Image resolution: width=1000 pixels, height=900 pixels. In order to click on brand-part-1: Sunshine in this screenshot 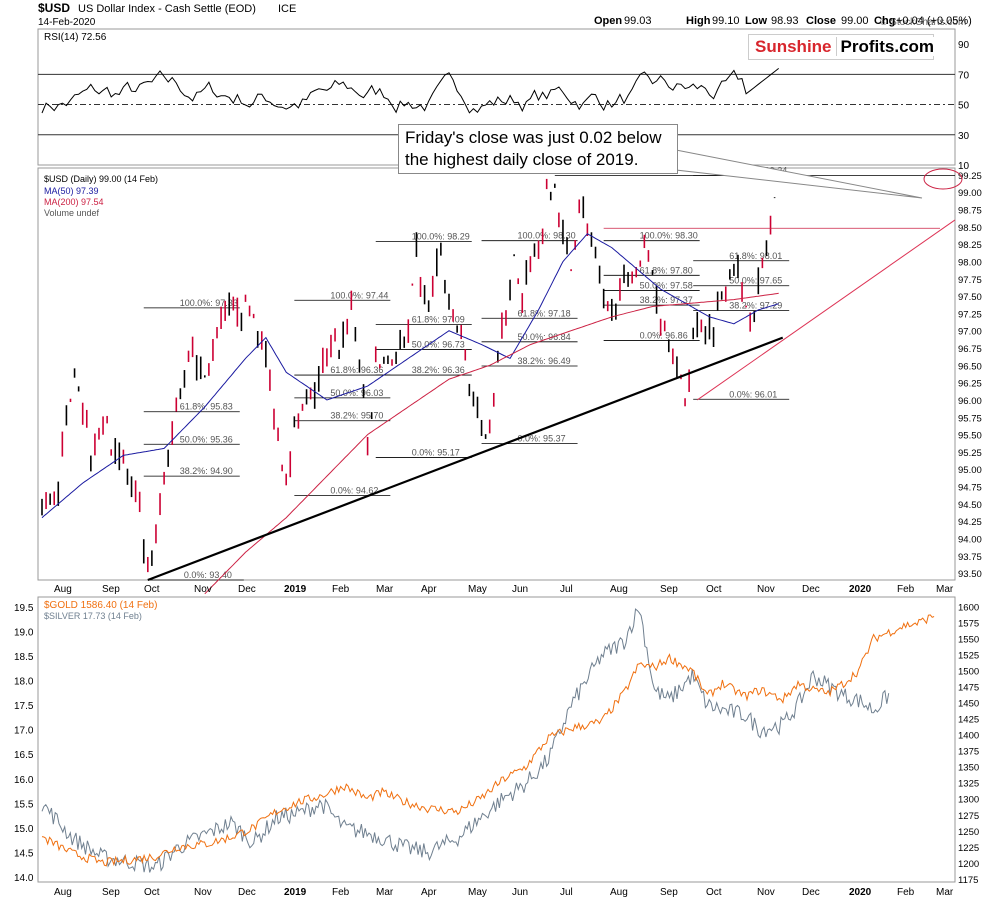, I will do `click(793, 46)`.